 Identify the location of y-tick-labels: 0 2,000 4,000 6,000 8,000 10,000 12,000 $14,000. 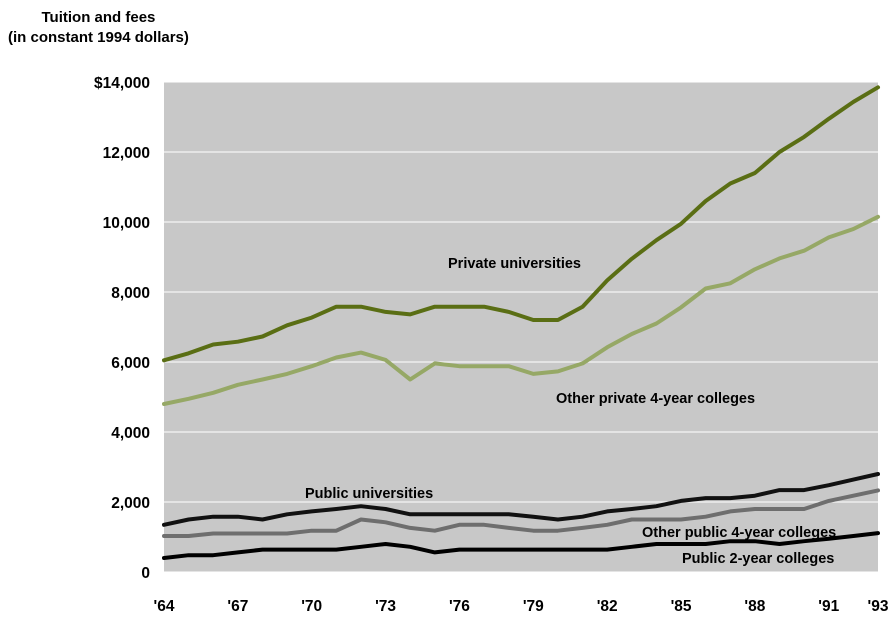
(122, 328).